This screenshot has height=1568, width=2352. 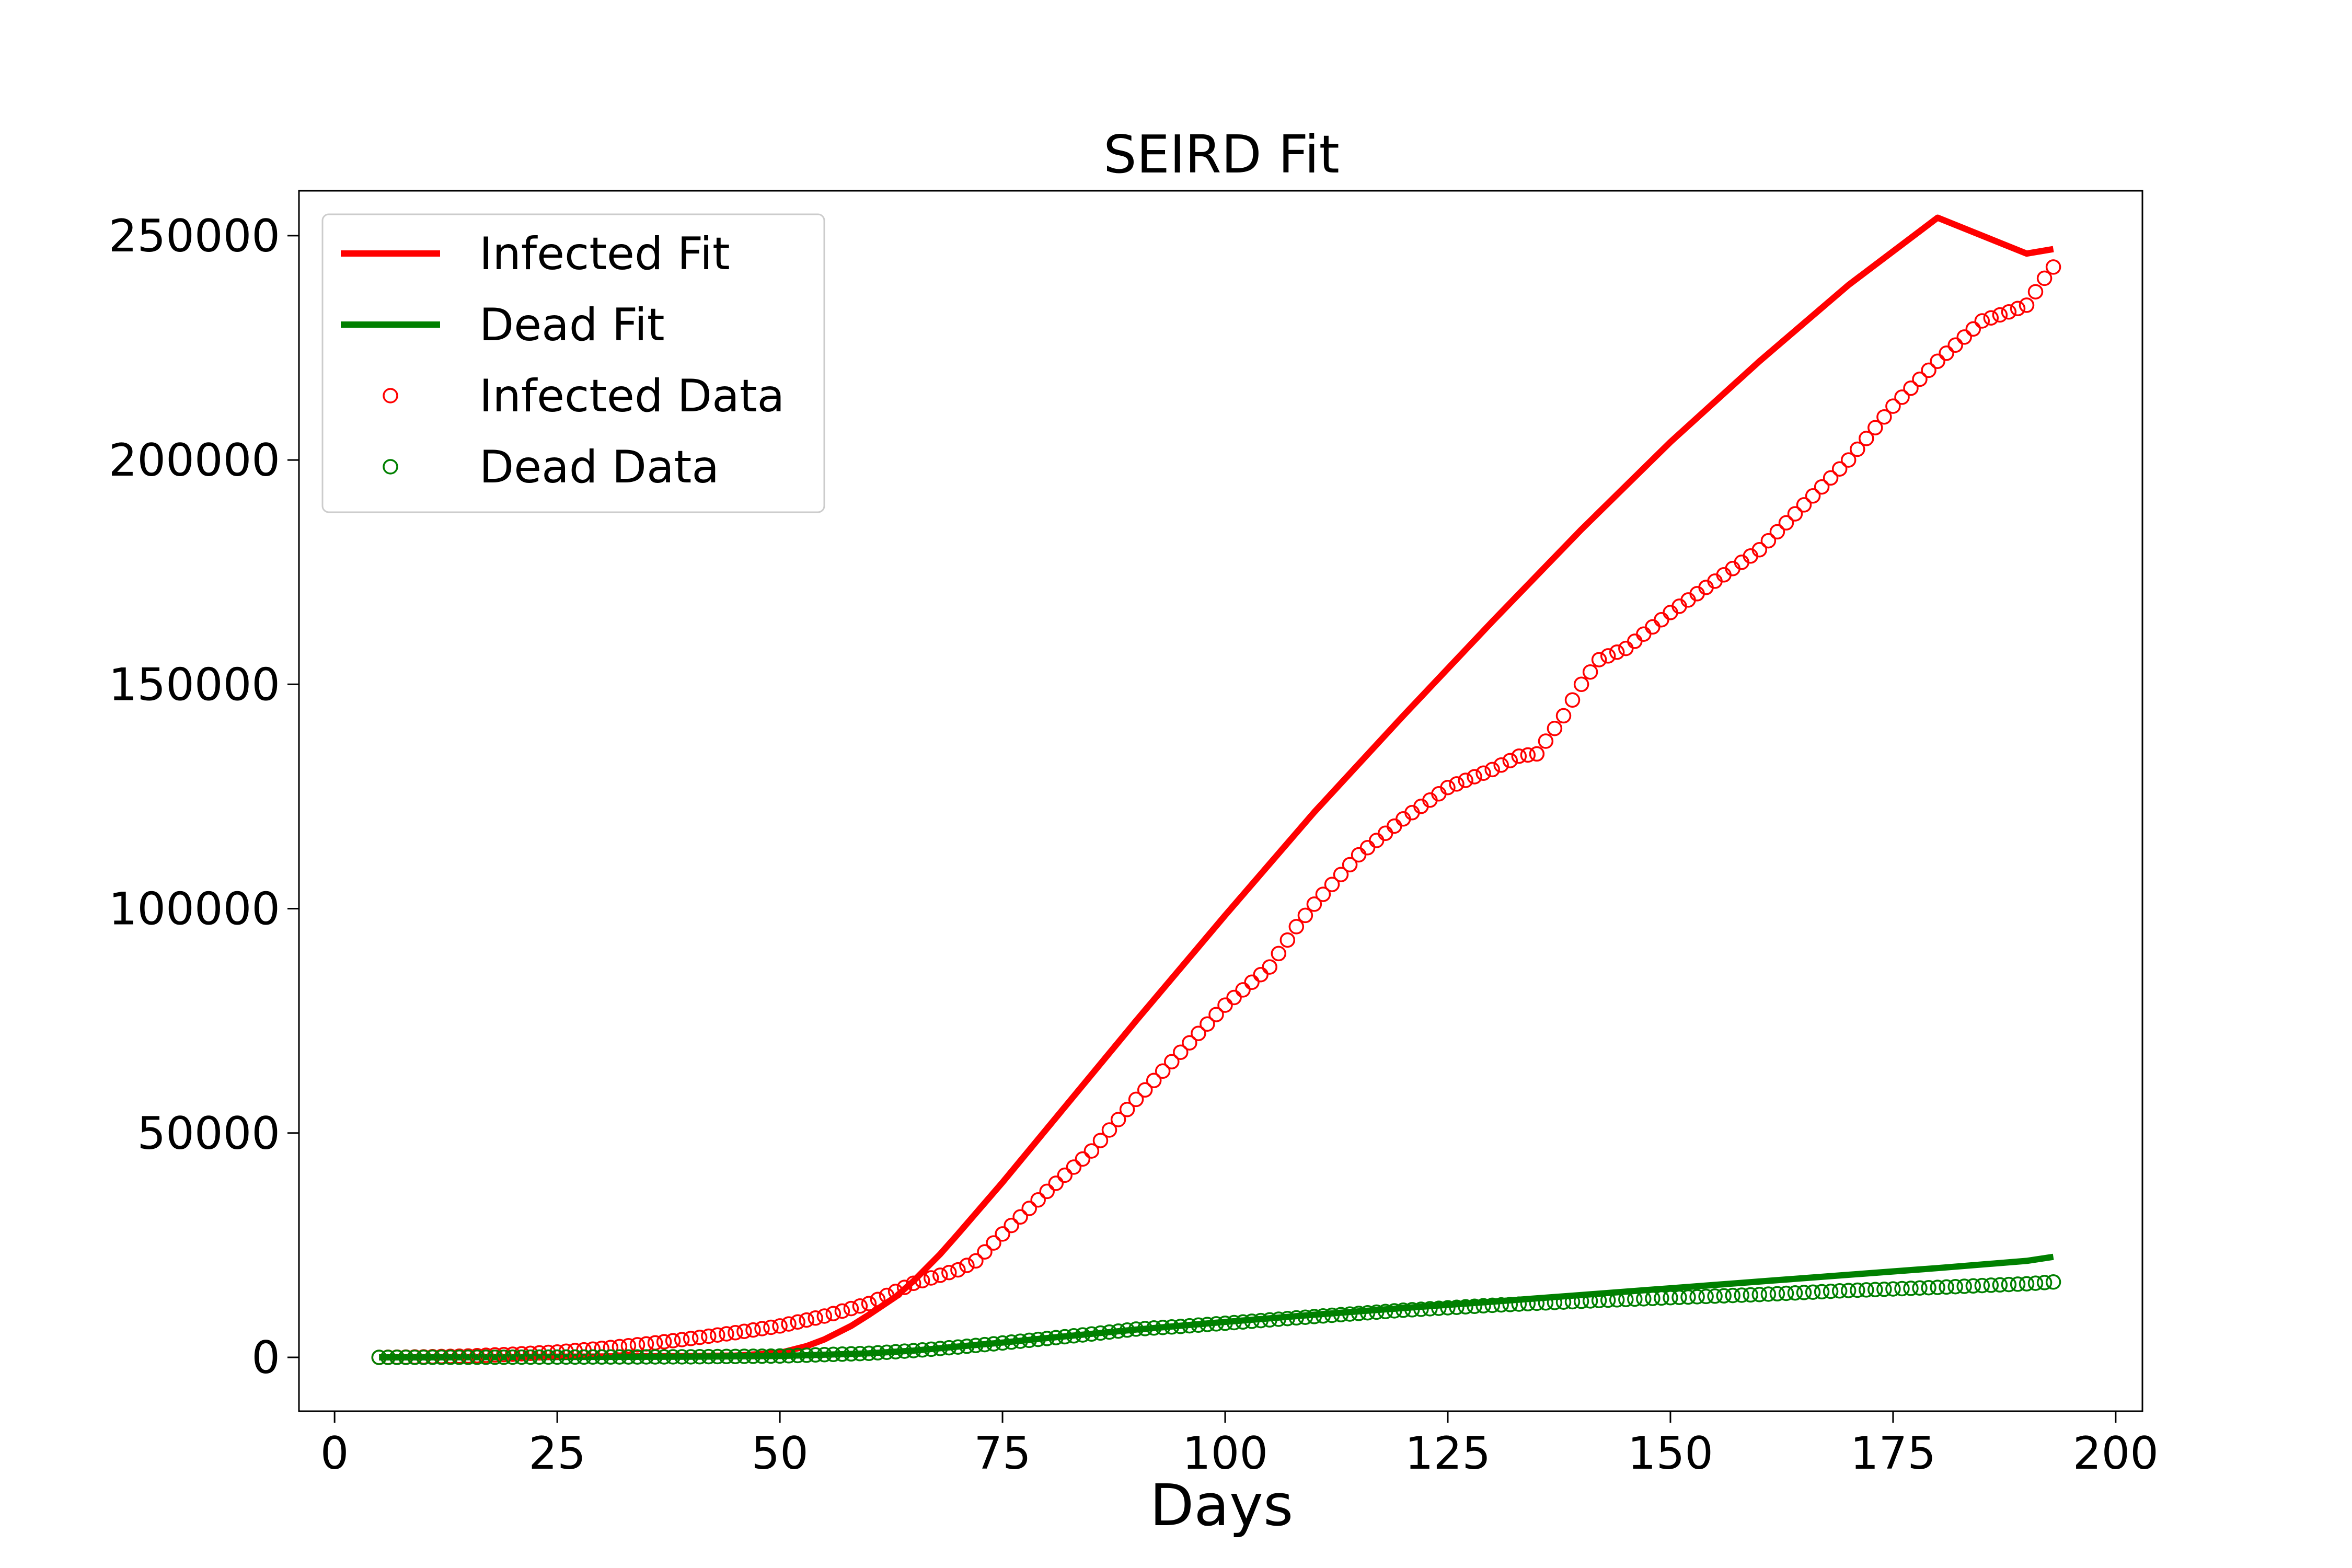 What do you see at coordinates (604, 254) in the screenshot?
I see `legend-label: Infected Fit` at bounding box center [604, 254].